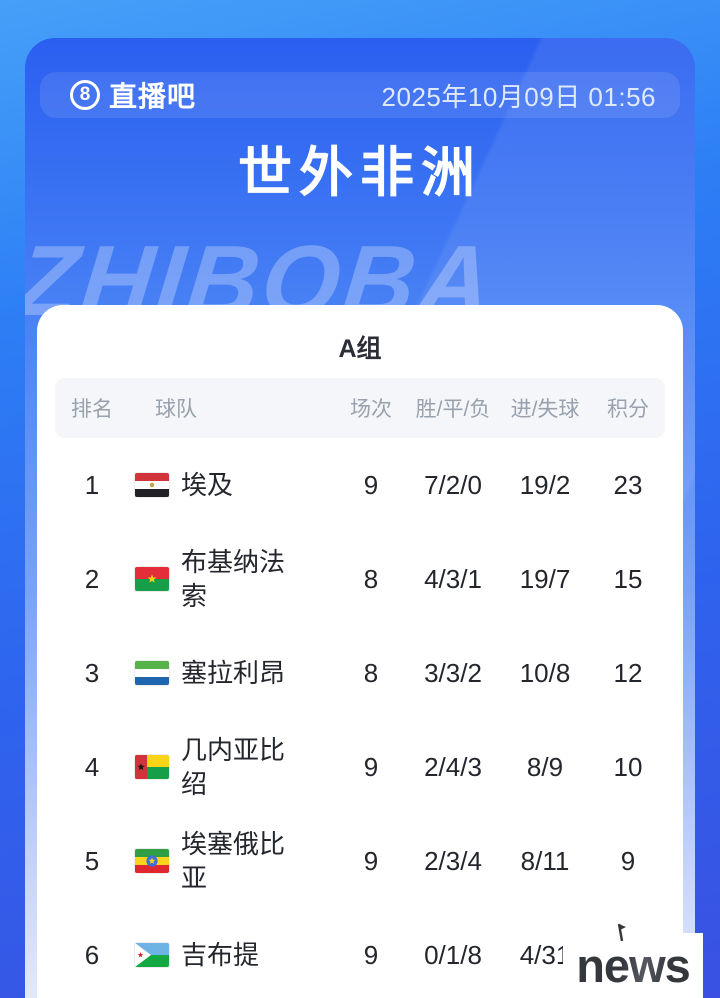 The width and height of the screenshot is (720, 998). Describe the element at coordinates (233, 579) in the screenshot. I see `cell-team: 布基纳法索` at that location.